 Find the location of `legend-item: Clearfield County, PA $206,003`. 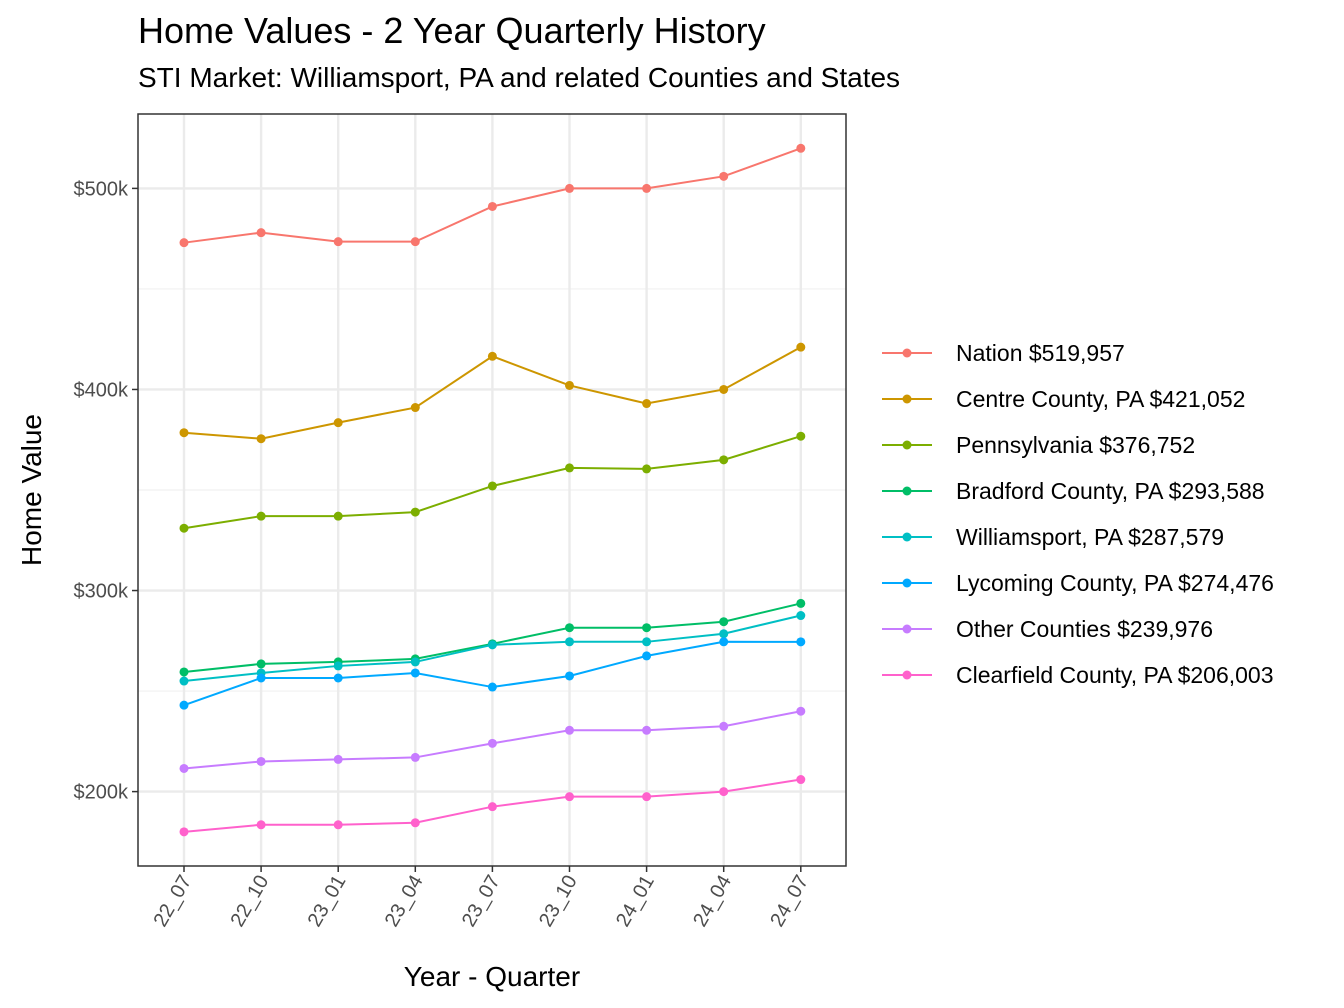

legend-item: Clearfield County, PA $206,003 is located at coordinates (1076, 675).